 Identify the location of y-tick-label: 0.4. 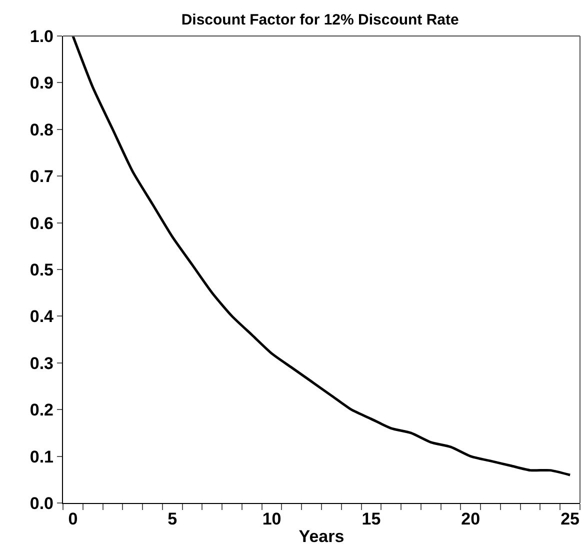
(42, 316).